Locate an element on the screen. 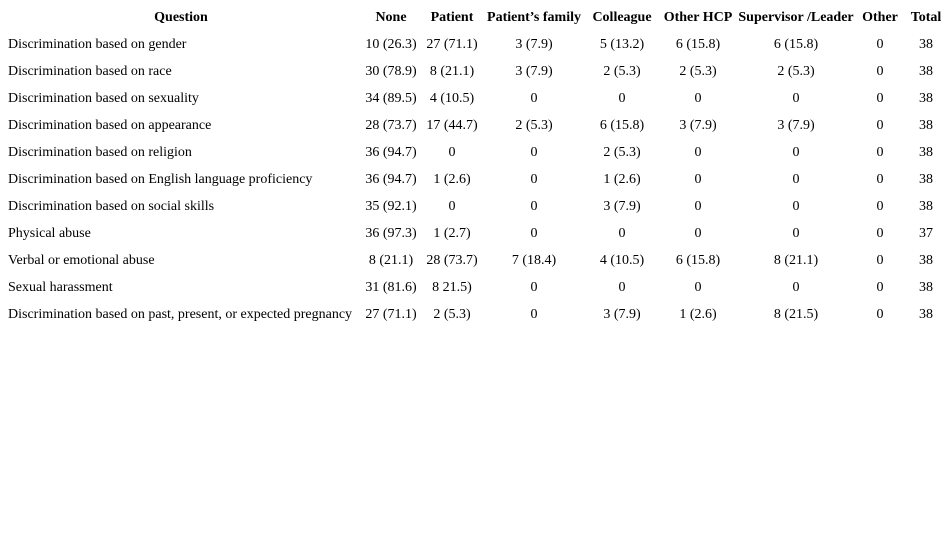 The height and width of the screenshot is (560, 948). value-cell: 17 (44.7) is located at coordinates (452, 125).